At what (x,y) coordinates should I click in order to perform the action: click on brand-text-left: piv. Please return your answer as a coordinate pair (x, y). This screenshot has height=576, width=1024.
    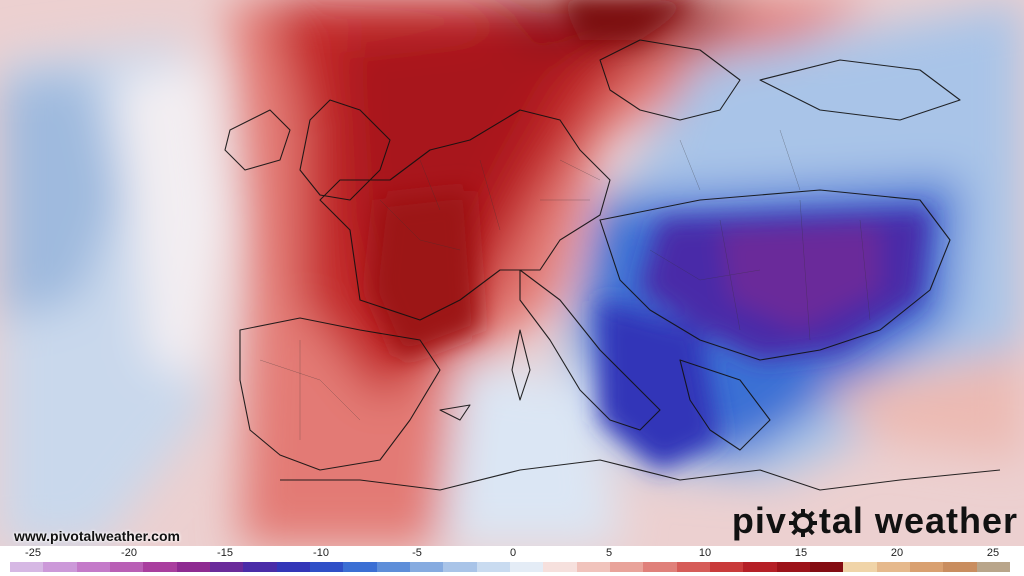
    Looking at the image, I should click on (759, 520).